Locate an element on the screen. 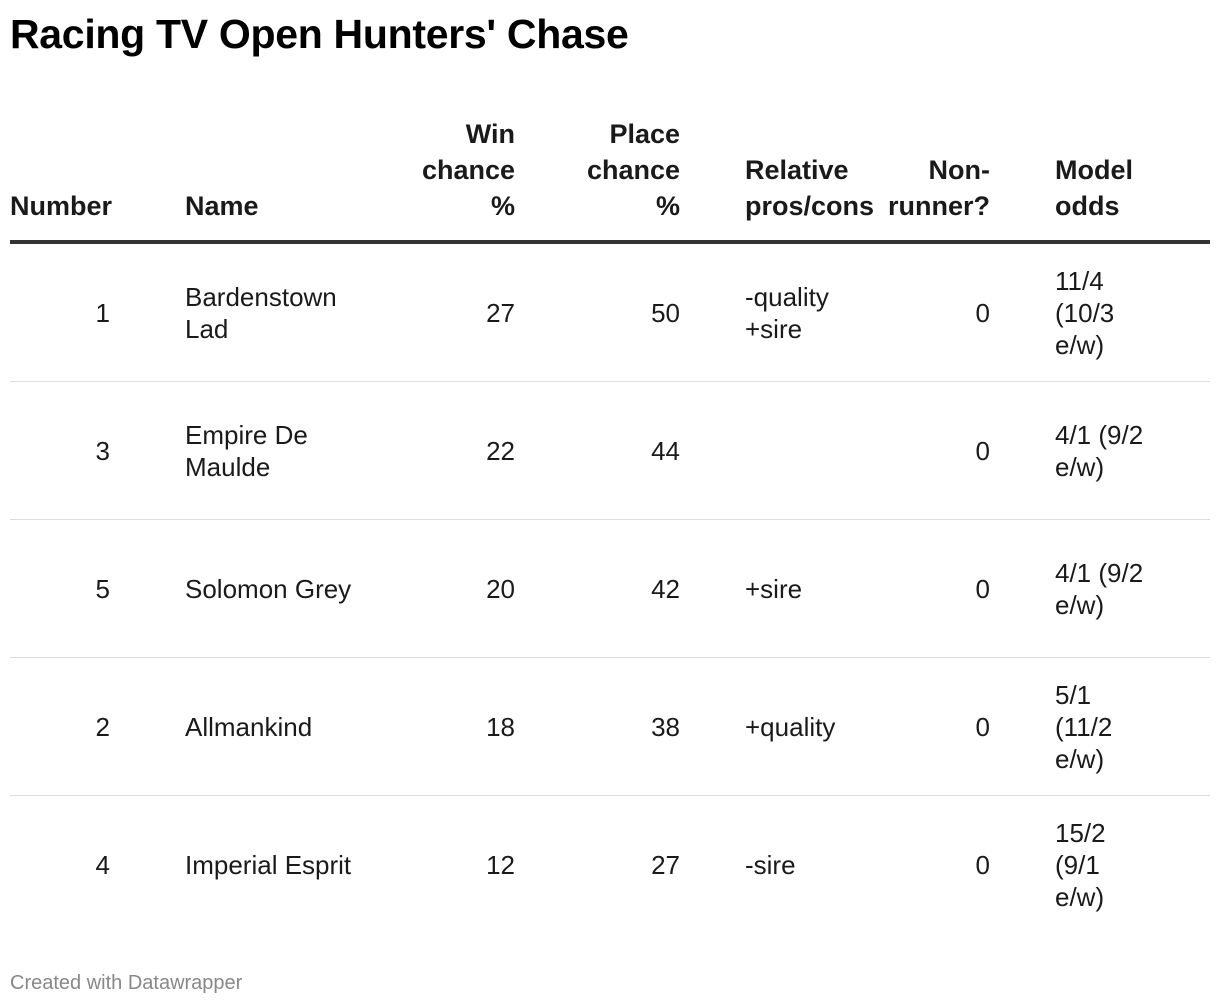 This screenshot has height=1008, width=1220. cell-win-chance-text: 22 is located at coordinates (500, 450).